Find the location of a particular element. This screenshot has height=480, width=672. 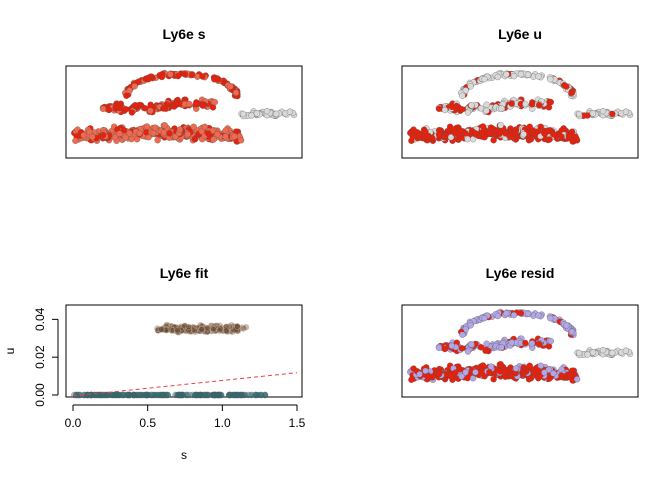

panel-ly6e-resid: Ly6e resid is located at coordinates (520, 331).